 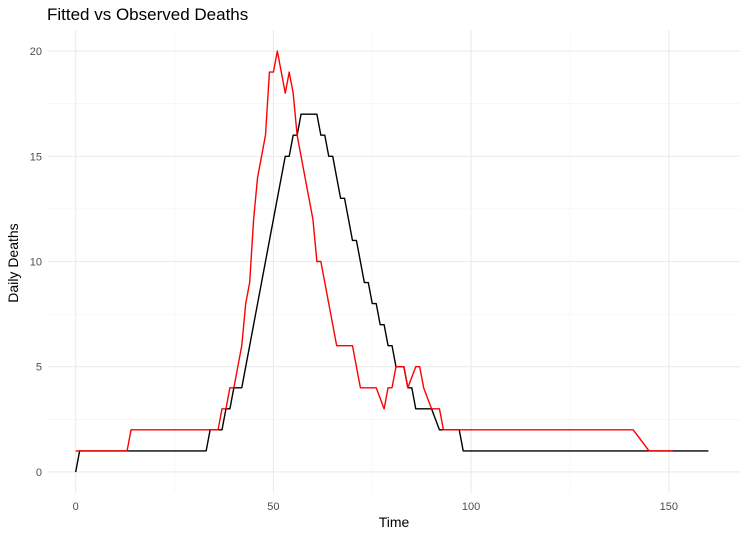 What do you see at coordinates (147, 14) in the screenshot?
I see `chart-title: Fitted vs Observed Deaths` at bounding box center [147, 14].